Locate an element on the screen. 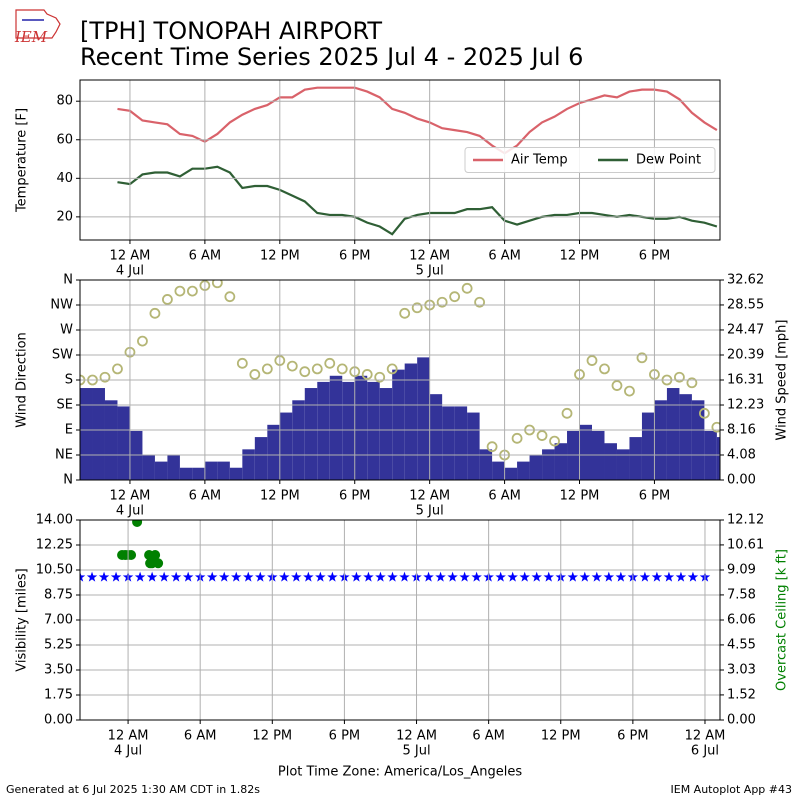  y2-tick-label: 32.62 is located at coordinates (745, 280).